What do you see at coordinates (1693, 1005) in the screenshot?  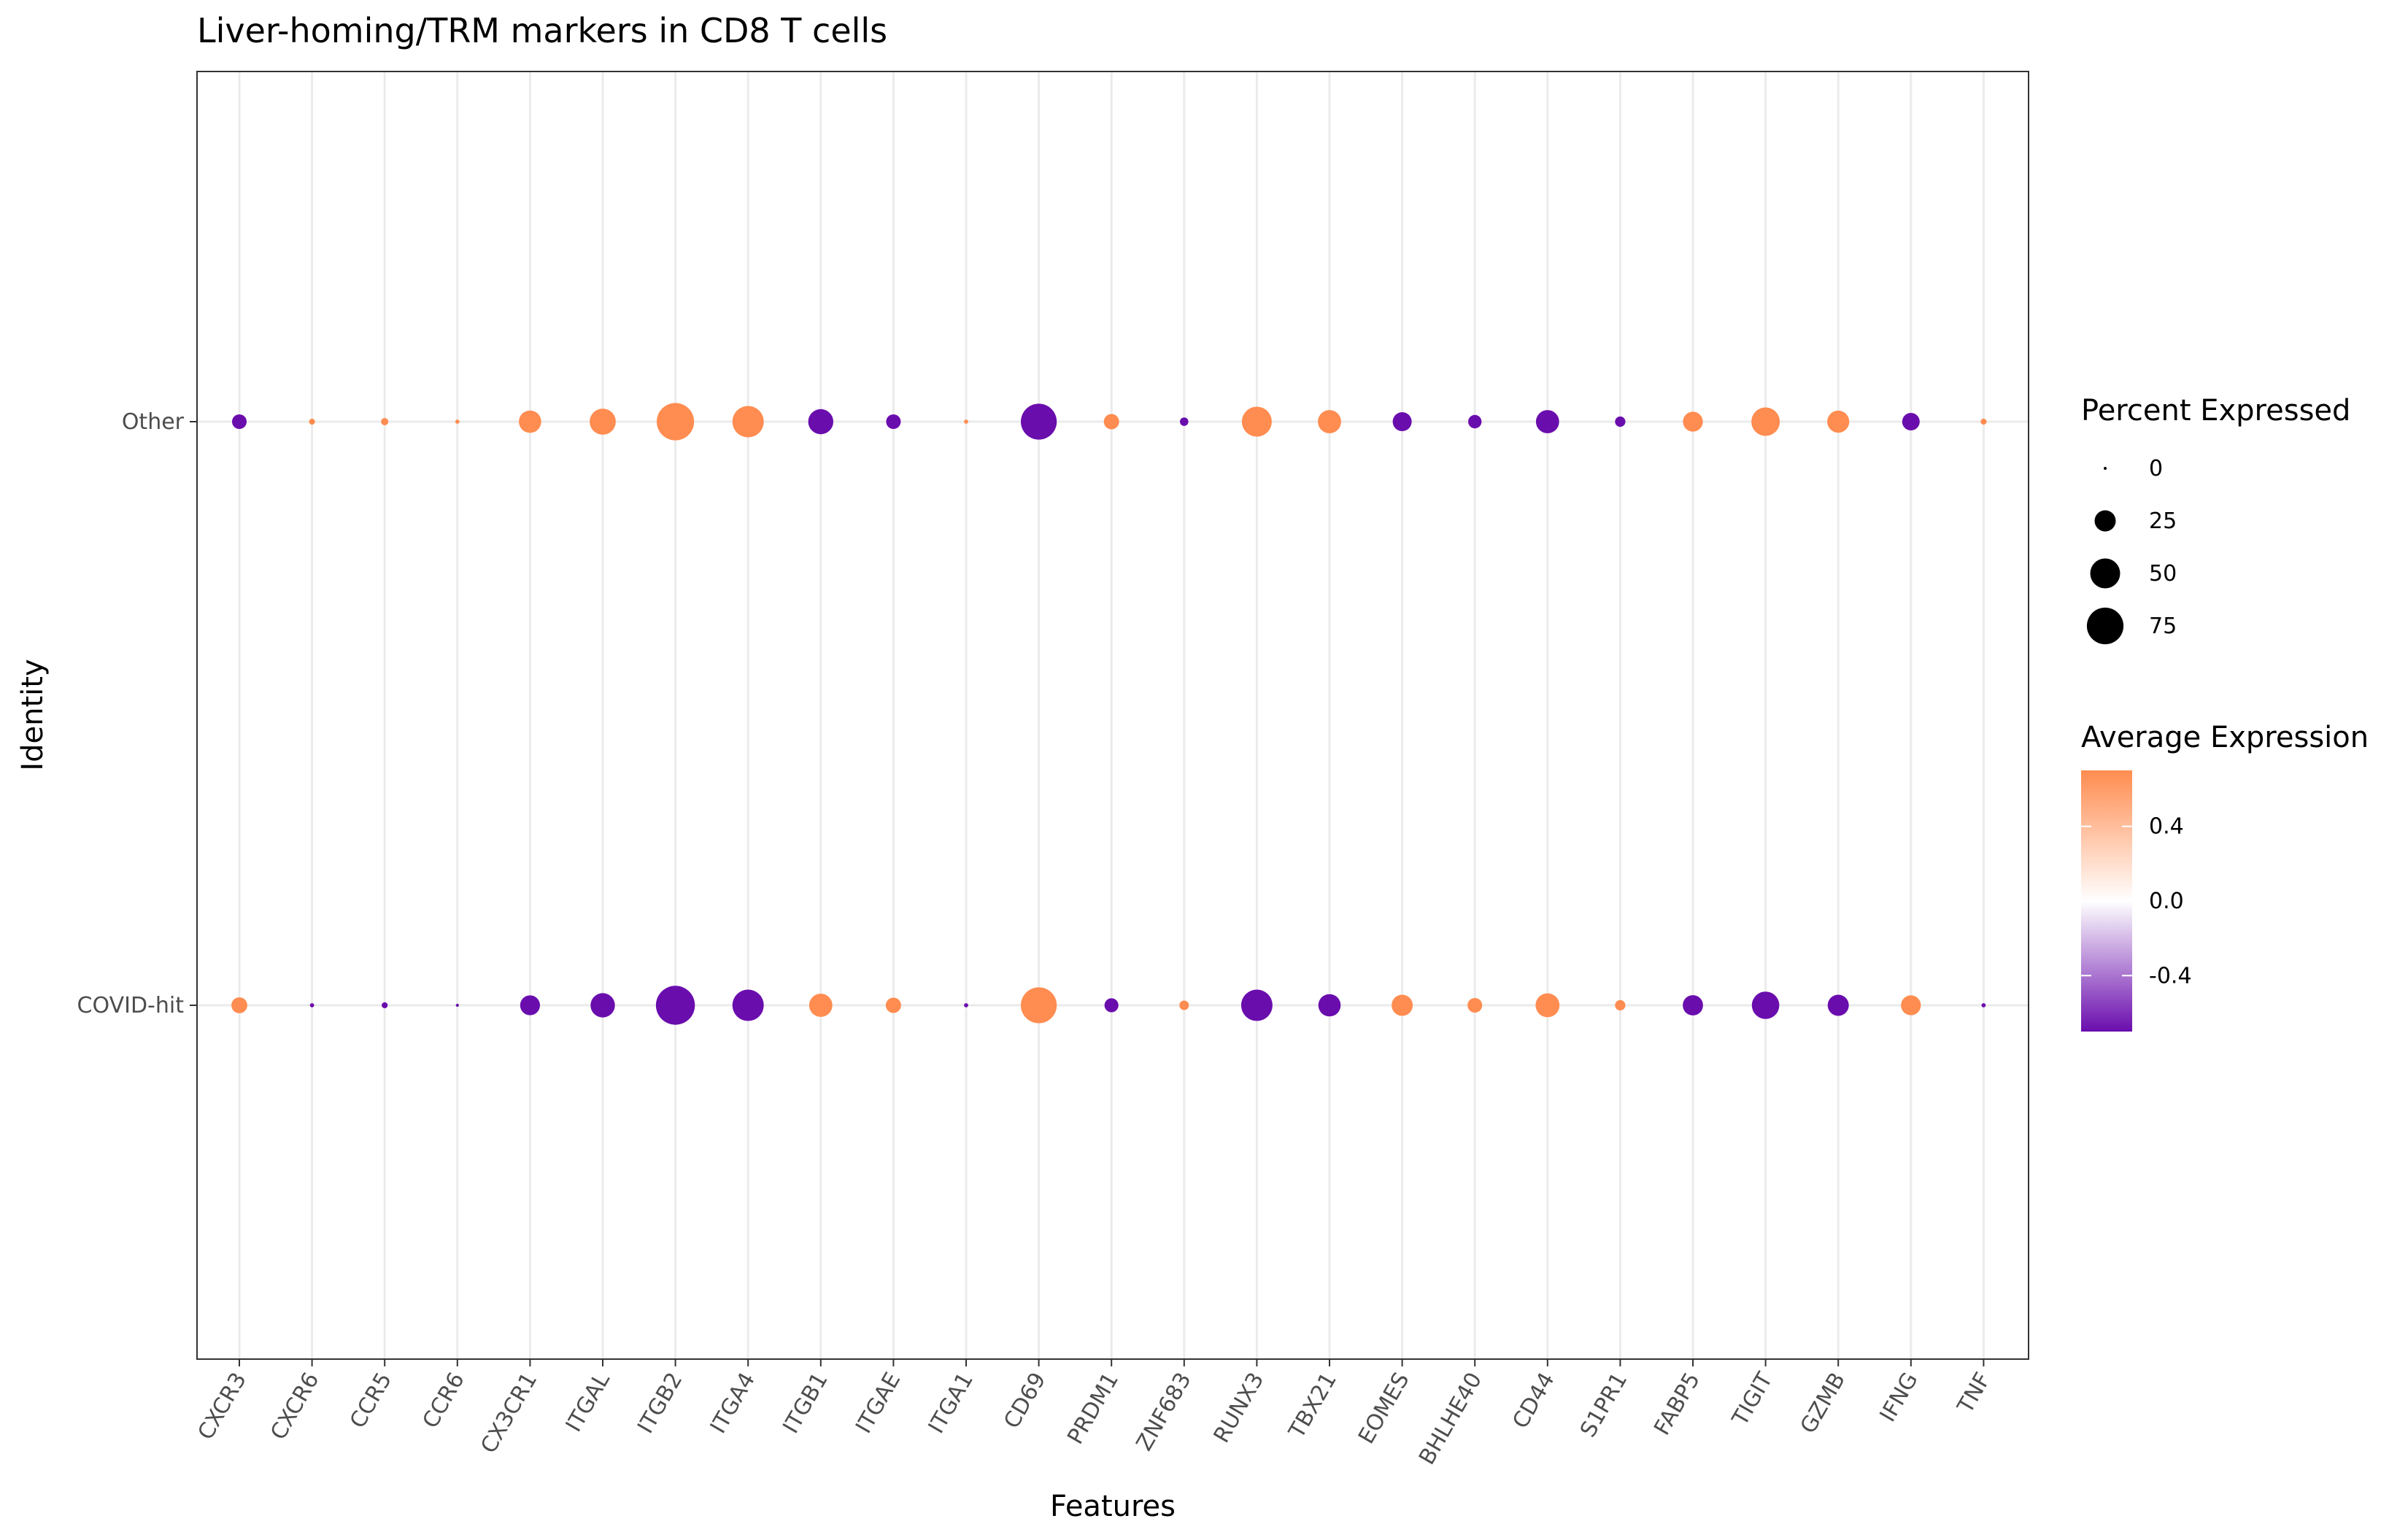 I see `dot-covid-hit-fabp5` at bounding box center [1693, 1005].